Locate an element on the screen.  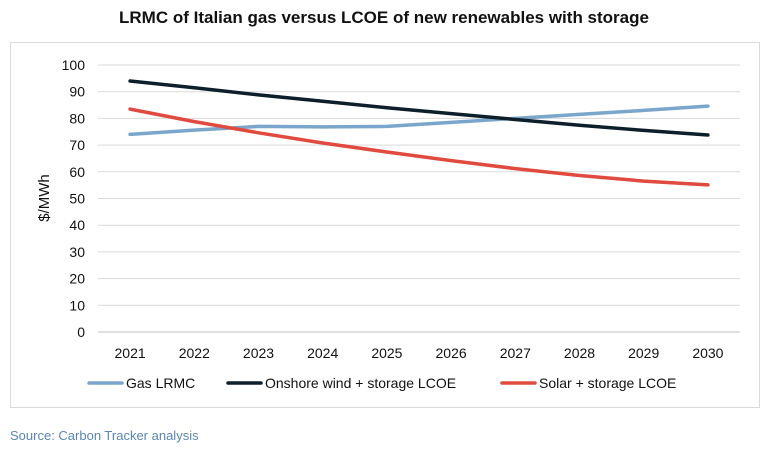
x-tick-label: 2030 is located at coordinates (707, 353).